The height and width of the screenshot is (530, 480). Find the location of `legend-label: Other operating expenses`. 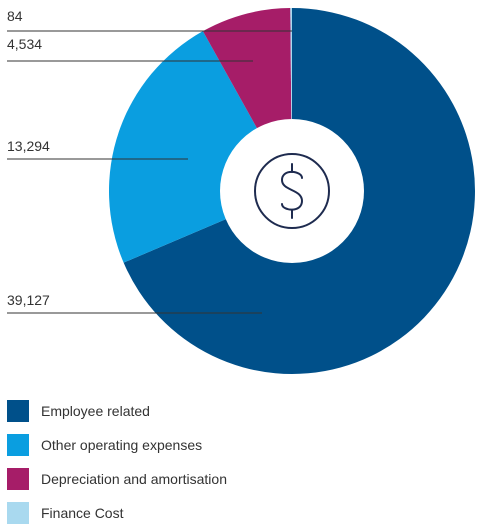

legend-label: Other operating expenses is located at coordinates (122, 445).